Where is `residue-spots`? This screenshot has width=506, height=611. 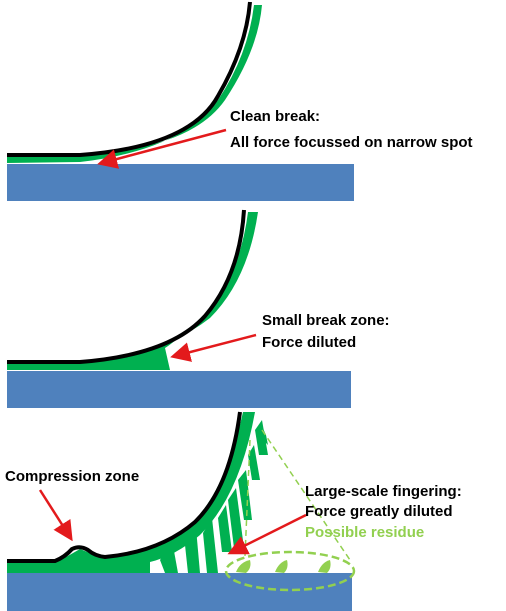 residue-spots is located at coordinates (283, 566).